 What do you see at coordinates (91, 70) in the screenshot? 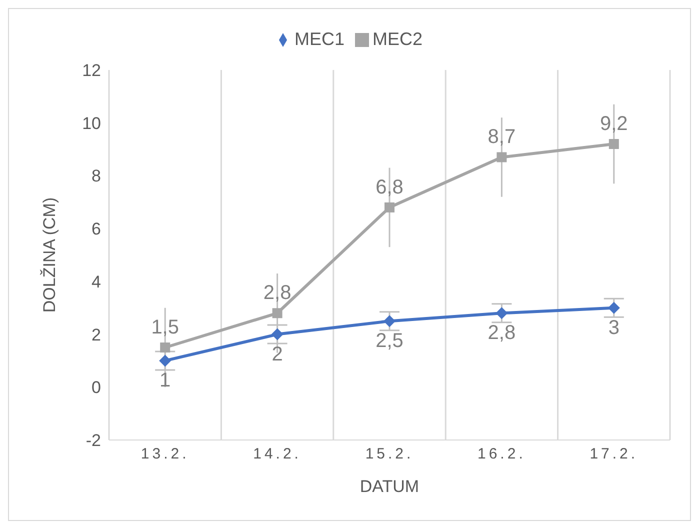
I see `y-tick-label: 12` at bounding box center [91, 70].